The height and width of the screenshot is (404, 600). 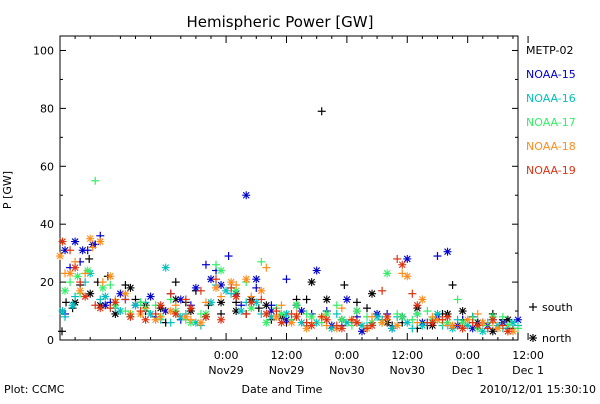 I want to click on legend-entry: NOAA-17, so click(x=551, y=122).